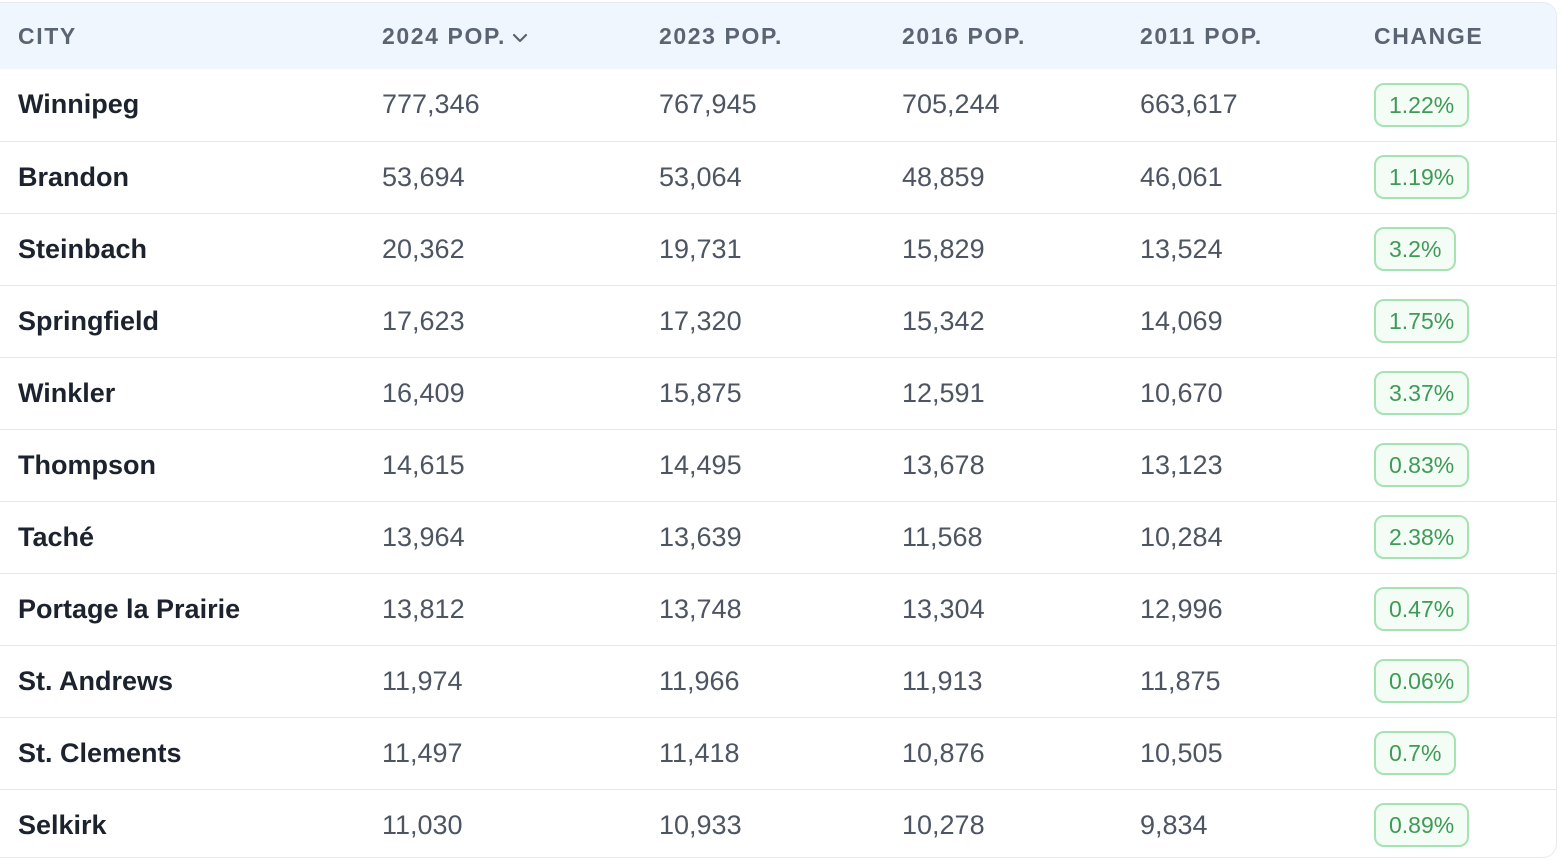 This screenshot has width=1562, height=860. I want to click on cell-change: 1.19%, so click(1456, 177).